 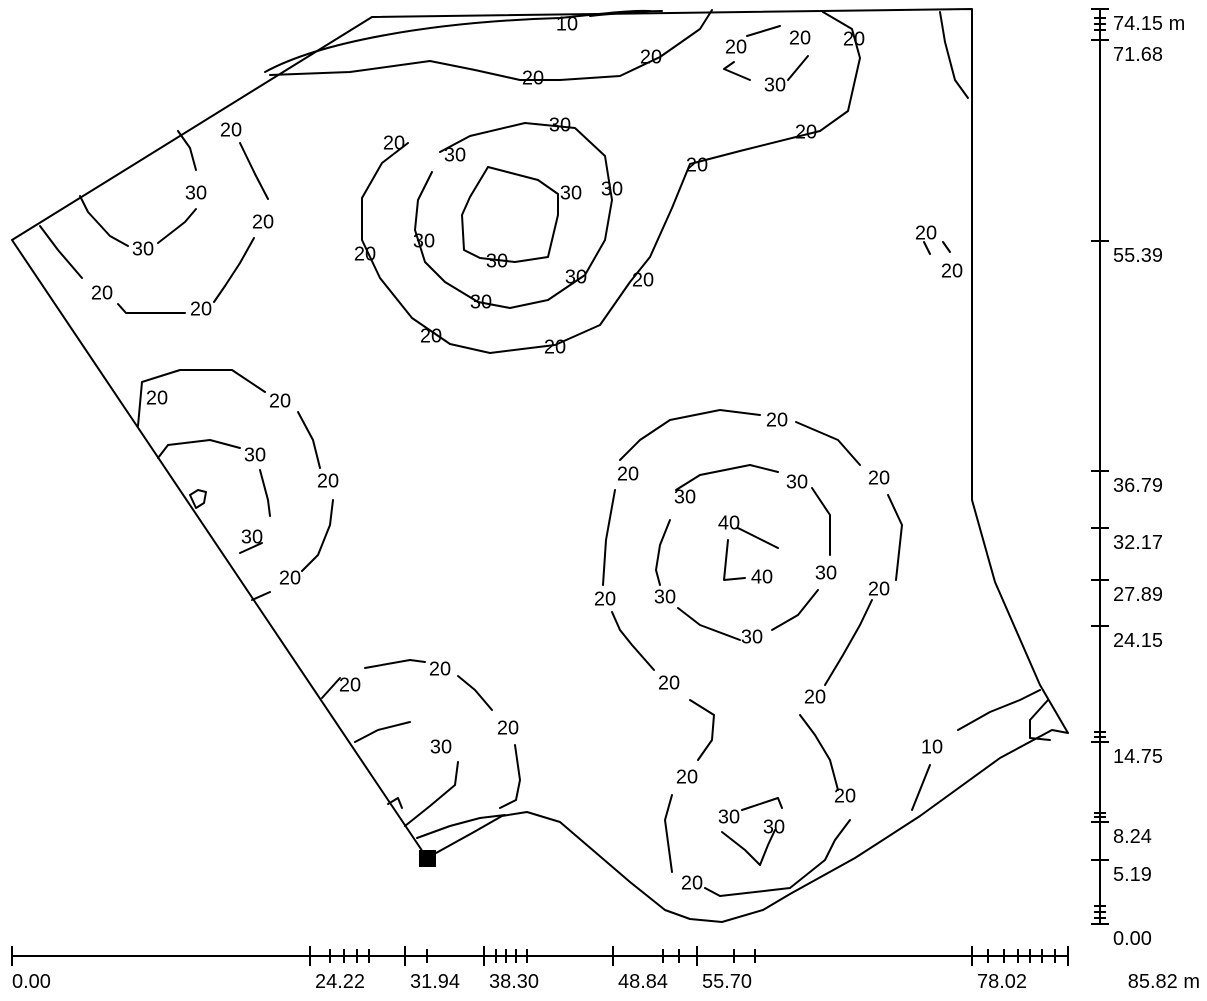 I want to click on filled-square-marker, so click(x=427, y=858).